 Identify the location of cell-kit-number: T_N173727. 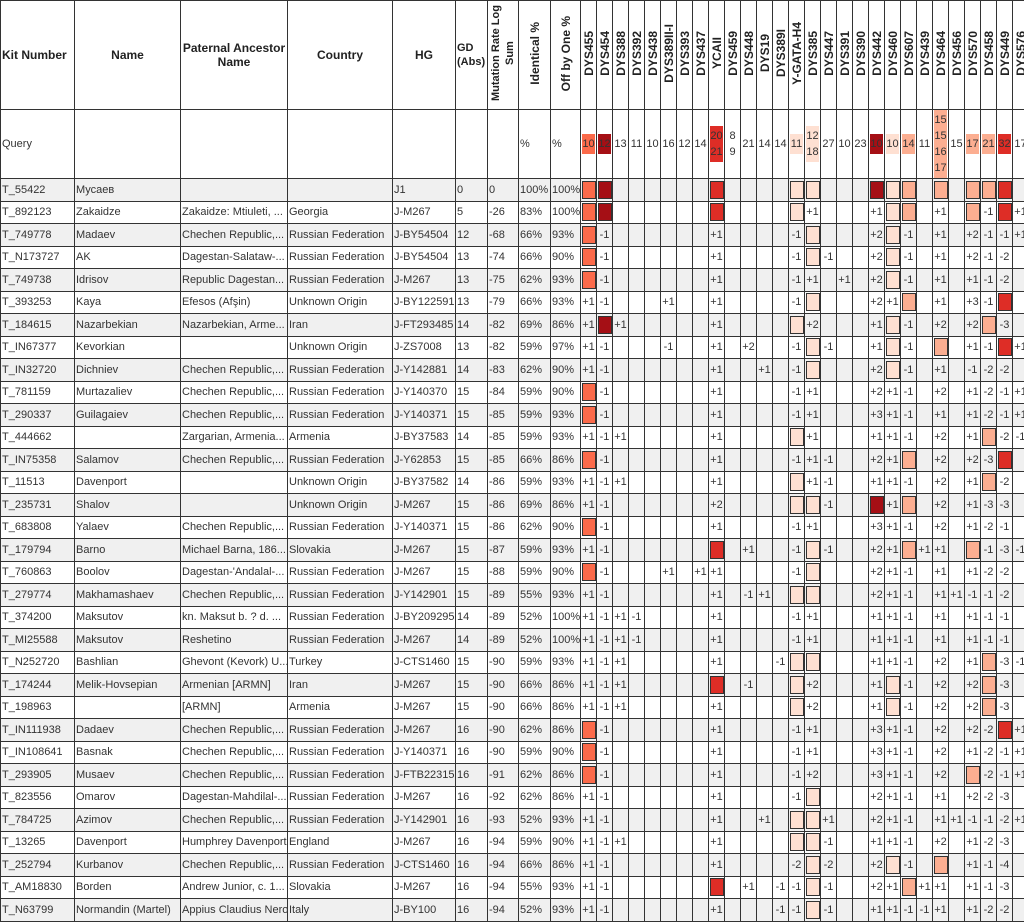
(38, 257).